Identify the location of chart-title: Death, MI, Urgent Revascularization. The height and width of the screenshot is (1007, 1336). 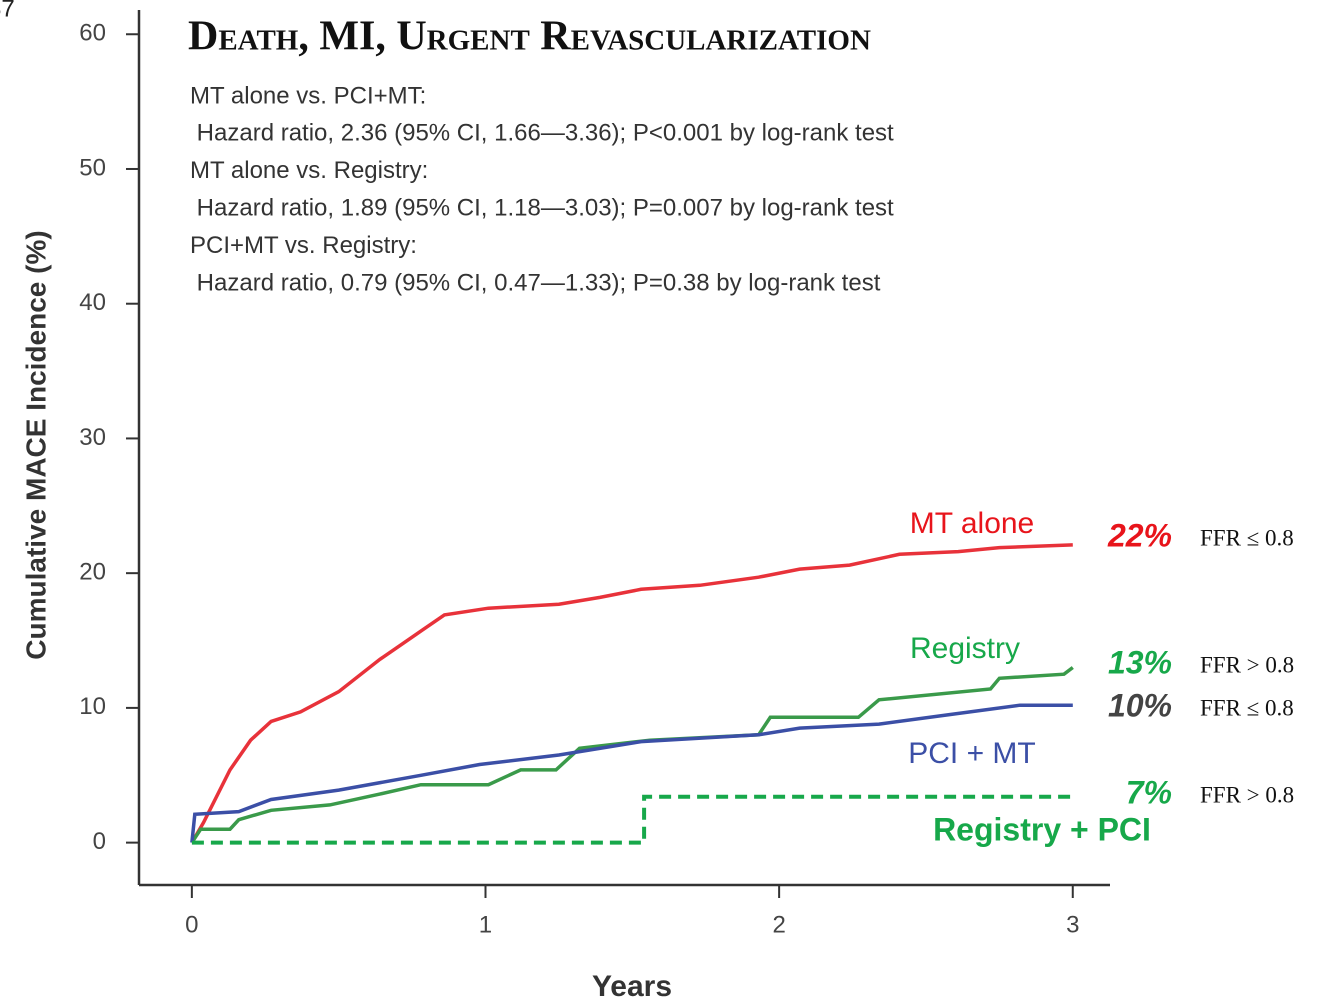
(529, 37).